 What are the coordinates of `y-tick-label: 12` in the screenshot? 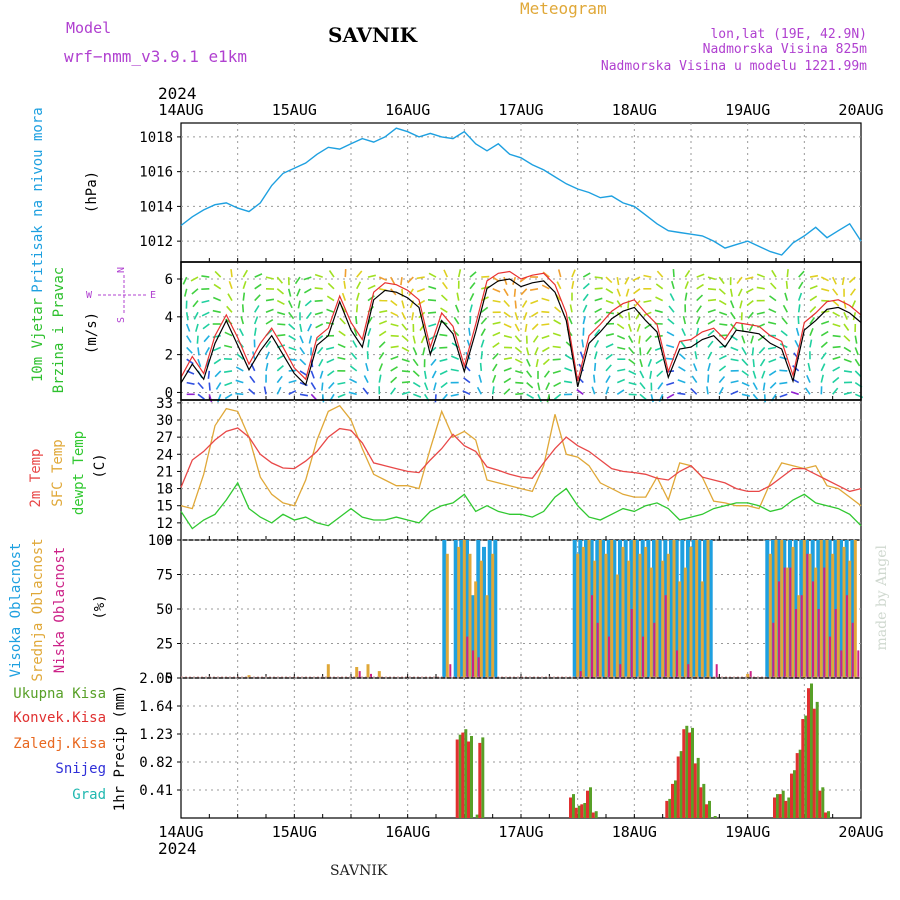 It's located at (164, 524).